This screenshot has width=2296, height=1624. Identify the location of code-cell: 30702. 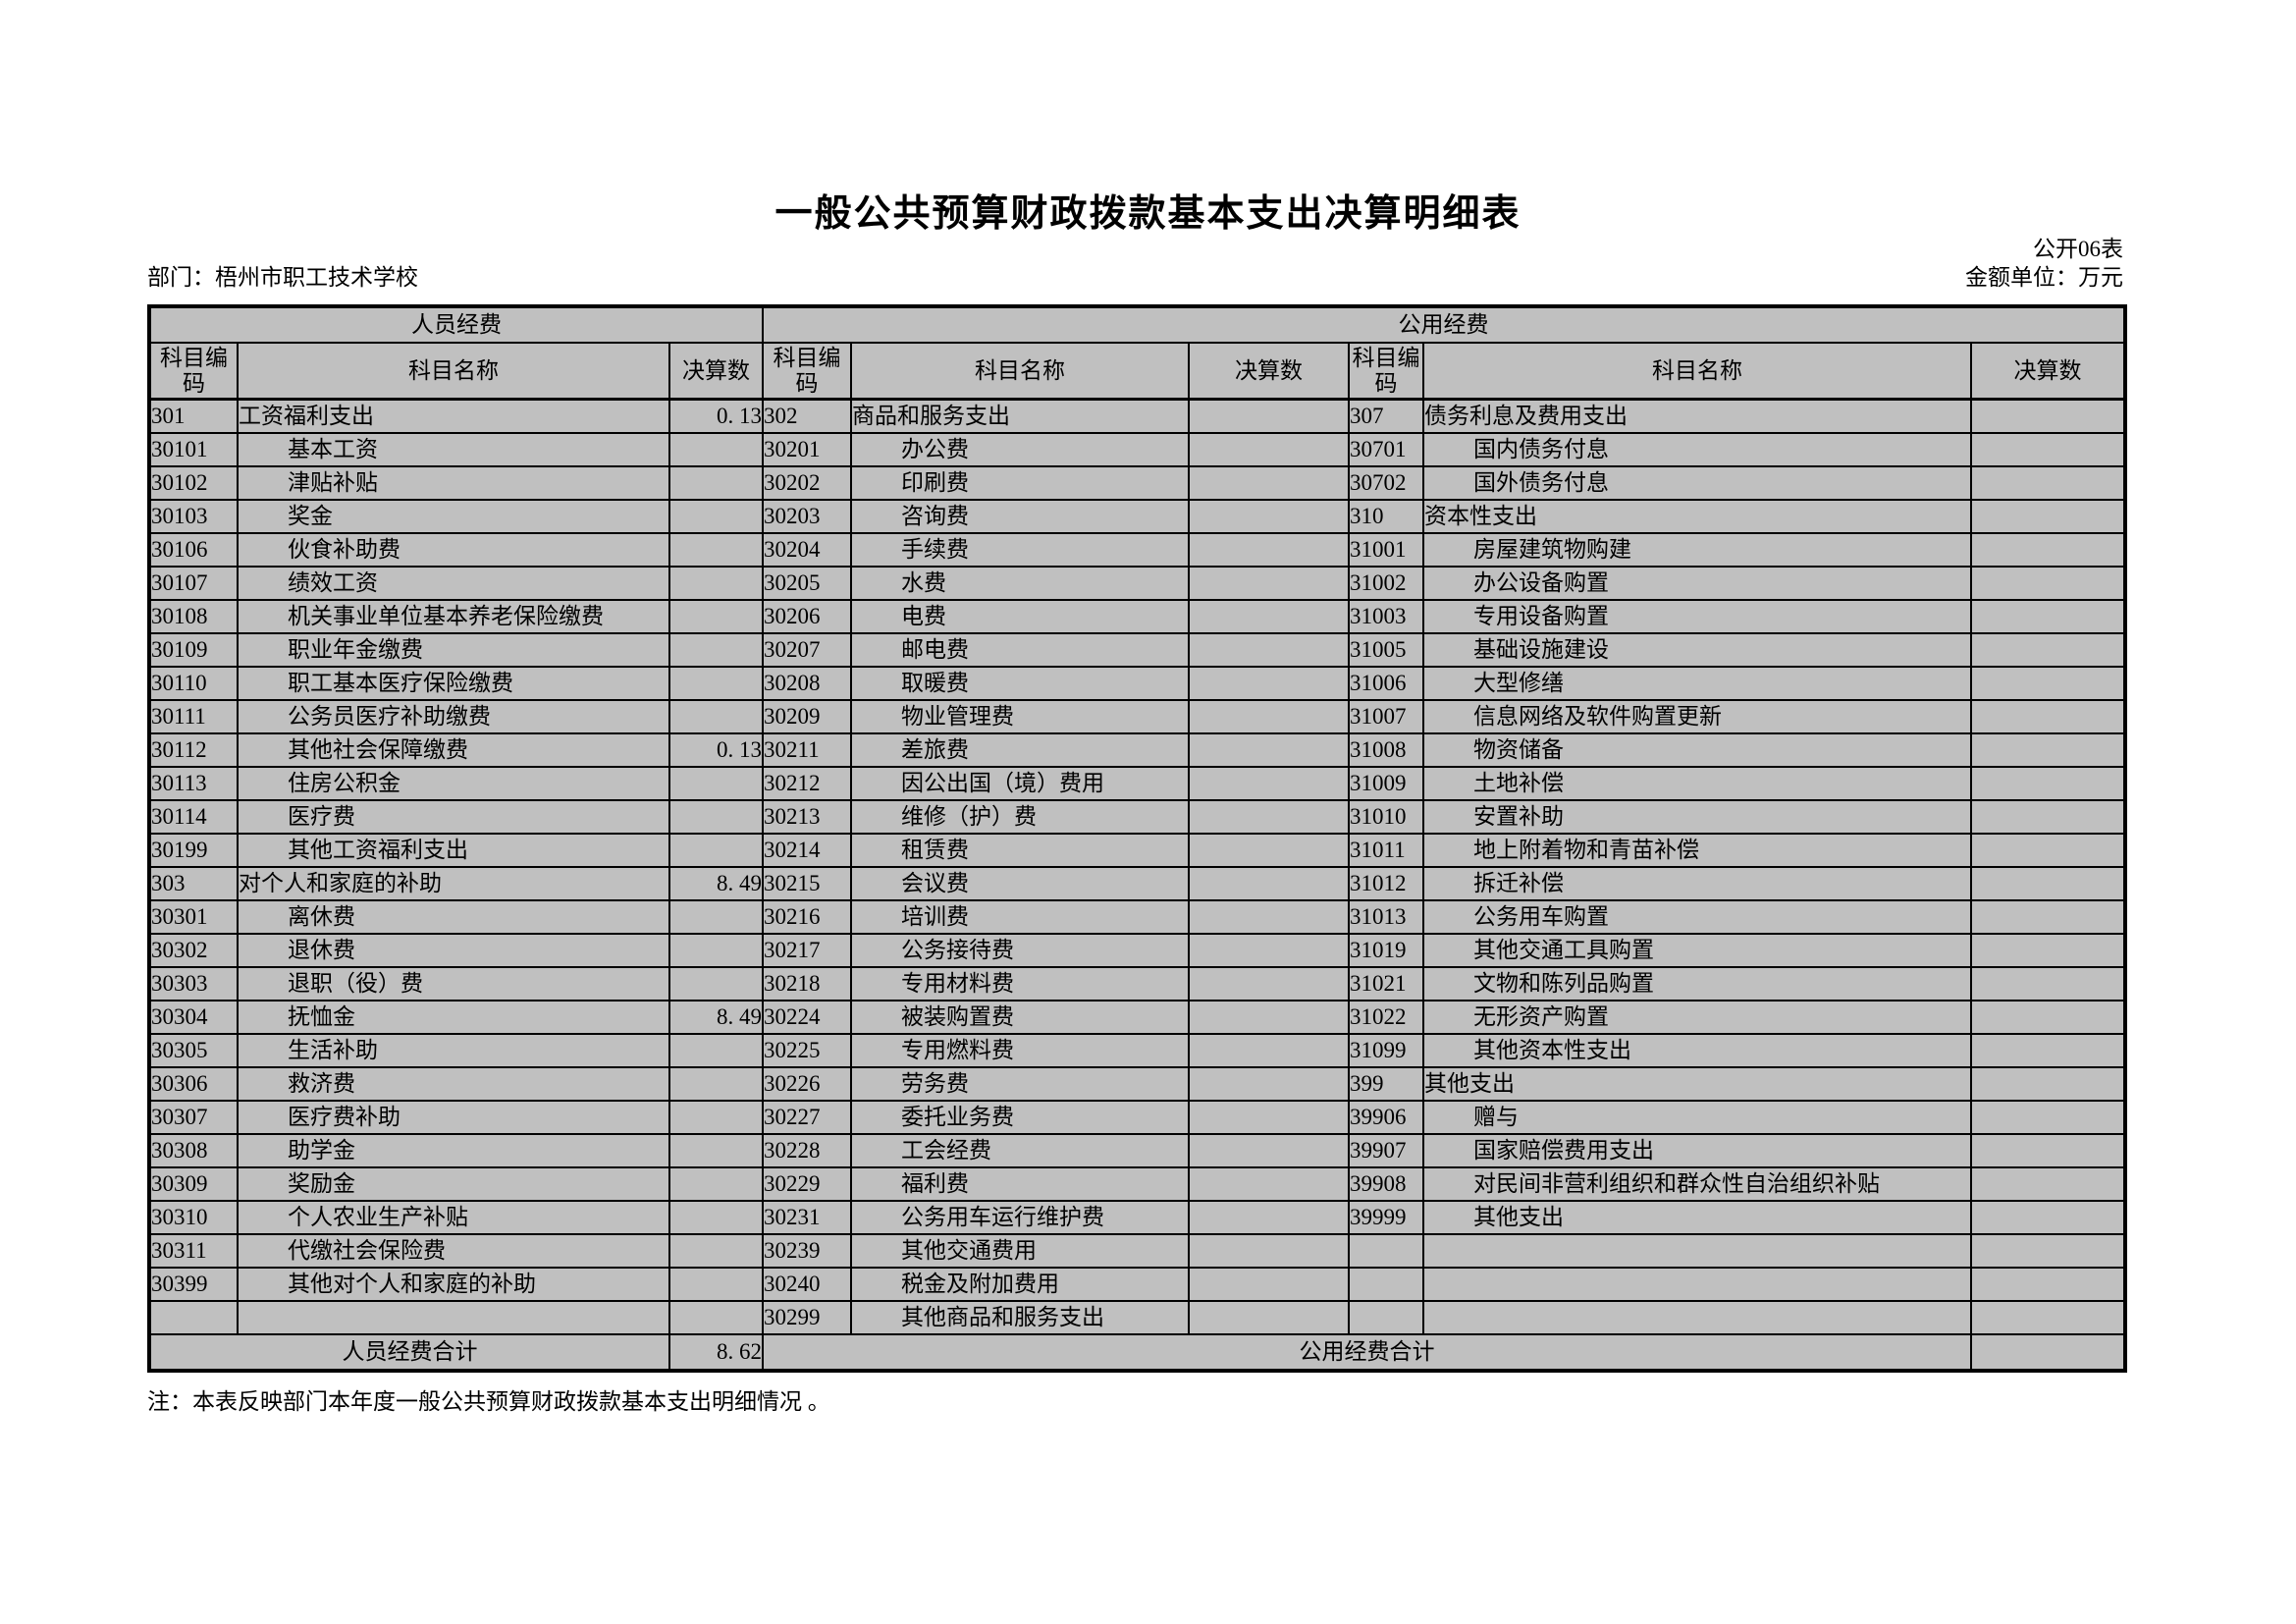
(1386, 483).